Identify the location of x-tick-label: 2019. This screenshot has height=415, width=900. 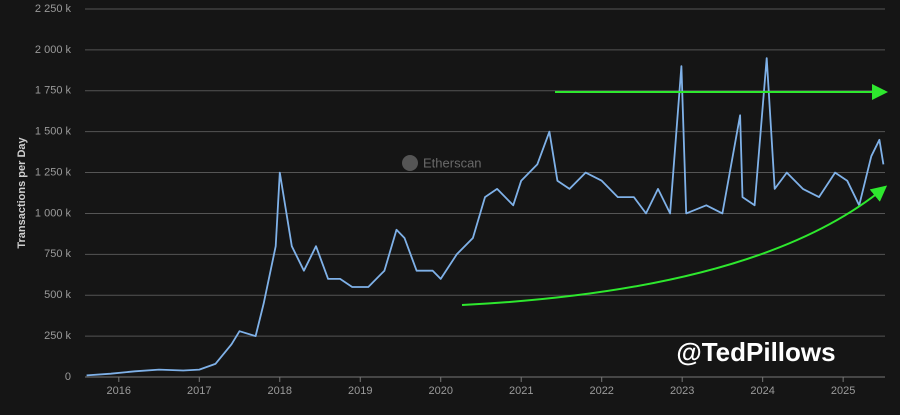
(360, 391).